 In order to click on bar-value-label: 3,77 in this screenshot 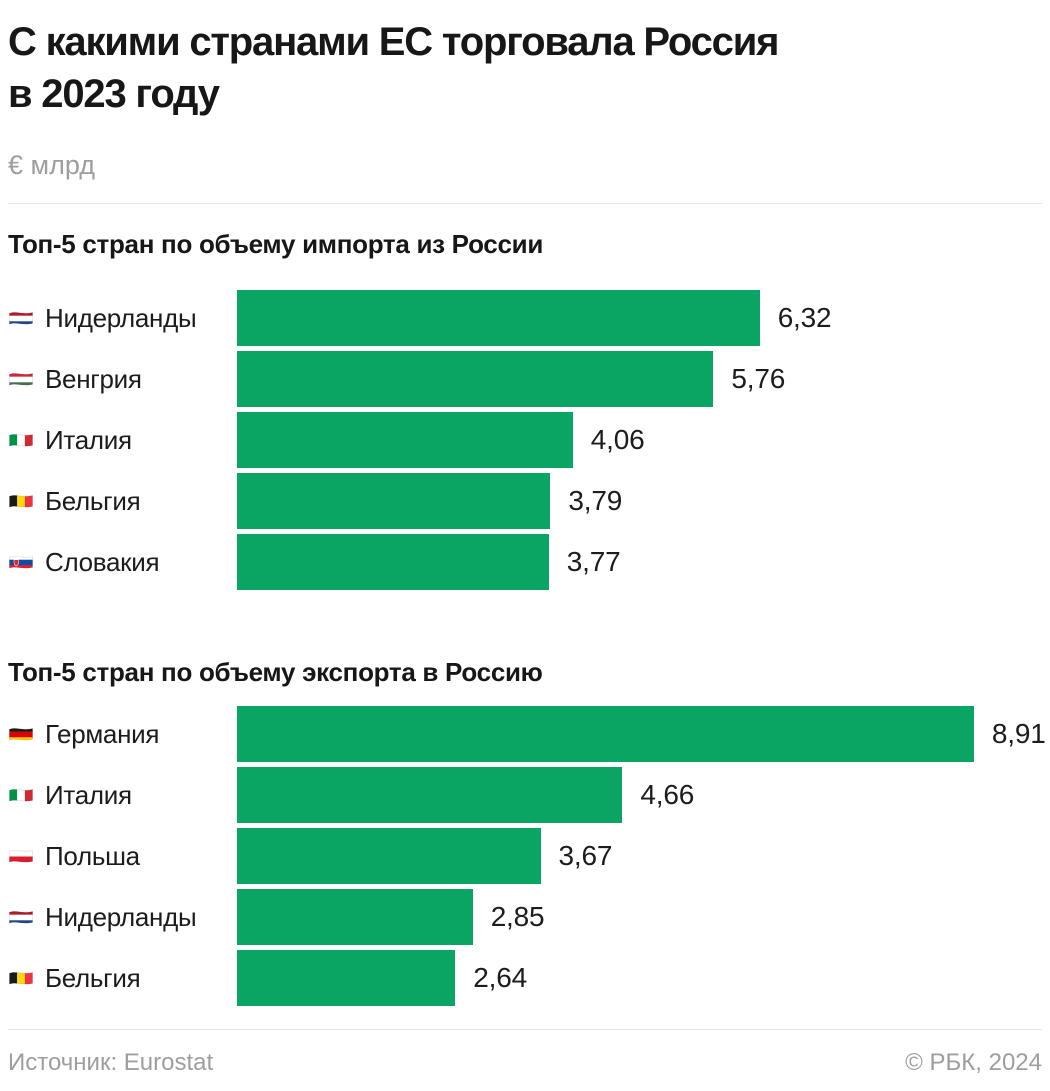, I will do `click(593, 561)`.